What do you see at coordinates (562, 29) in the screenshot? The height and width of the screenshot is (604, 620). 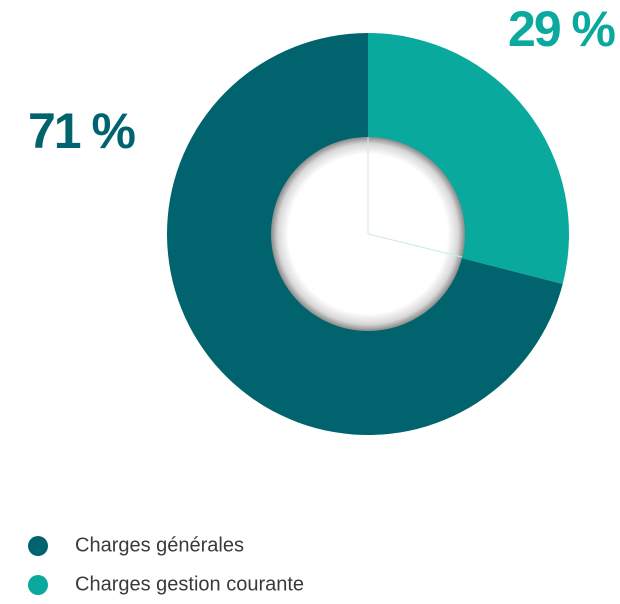 I see `value-label: 29 %` at bounding box center [562, 29].